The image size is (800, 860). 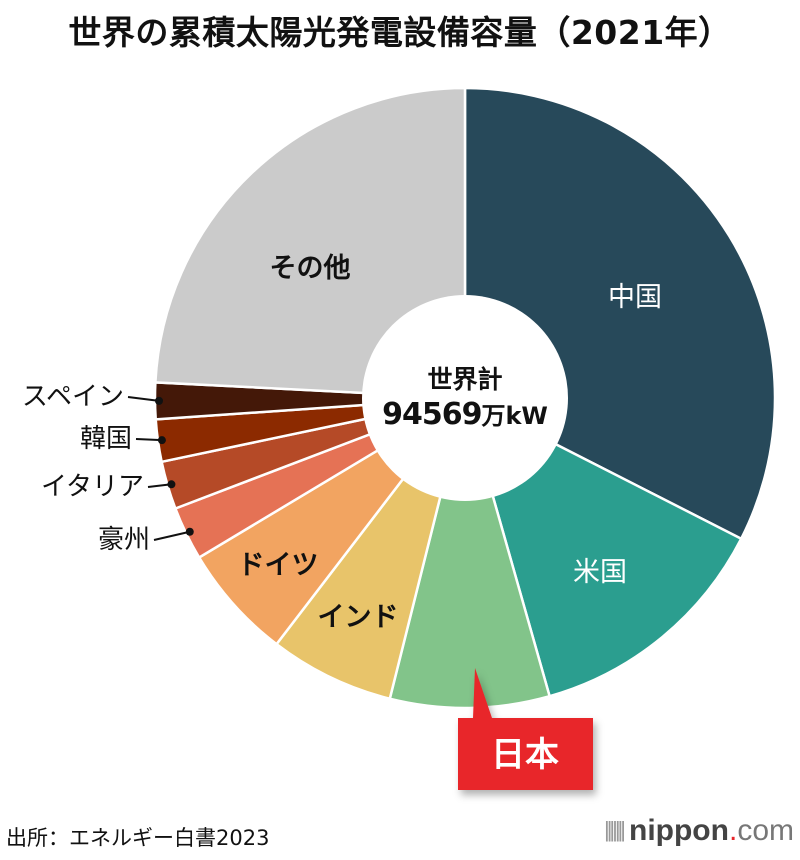 What do you see at coordinates (124, 540) in the screenshot?
I see `slice-label: 豪州` at bounding box center [124, 540].